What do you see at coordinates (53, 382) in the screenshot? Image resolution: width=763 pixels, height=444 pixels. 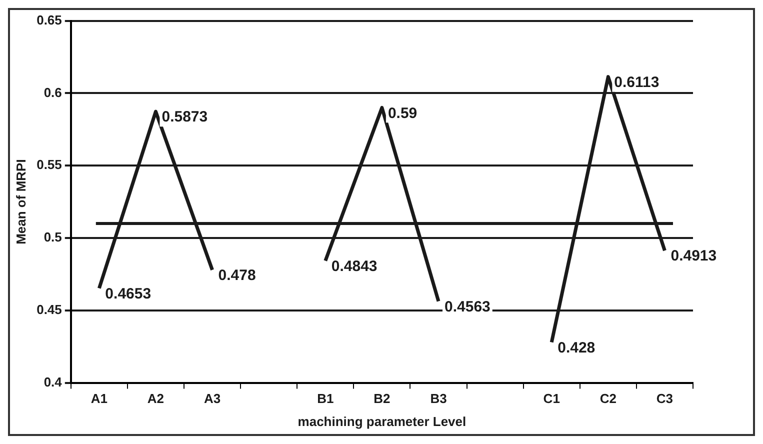 I see `y-tick-label: 0.4` at bounding box center [53, 382].